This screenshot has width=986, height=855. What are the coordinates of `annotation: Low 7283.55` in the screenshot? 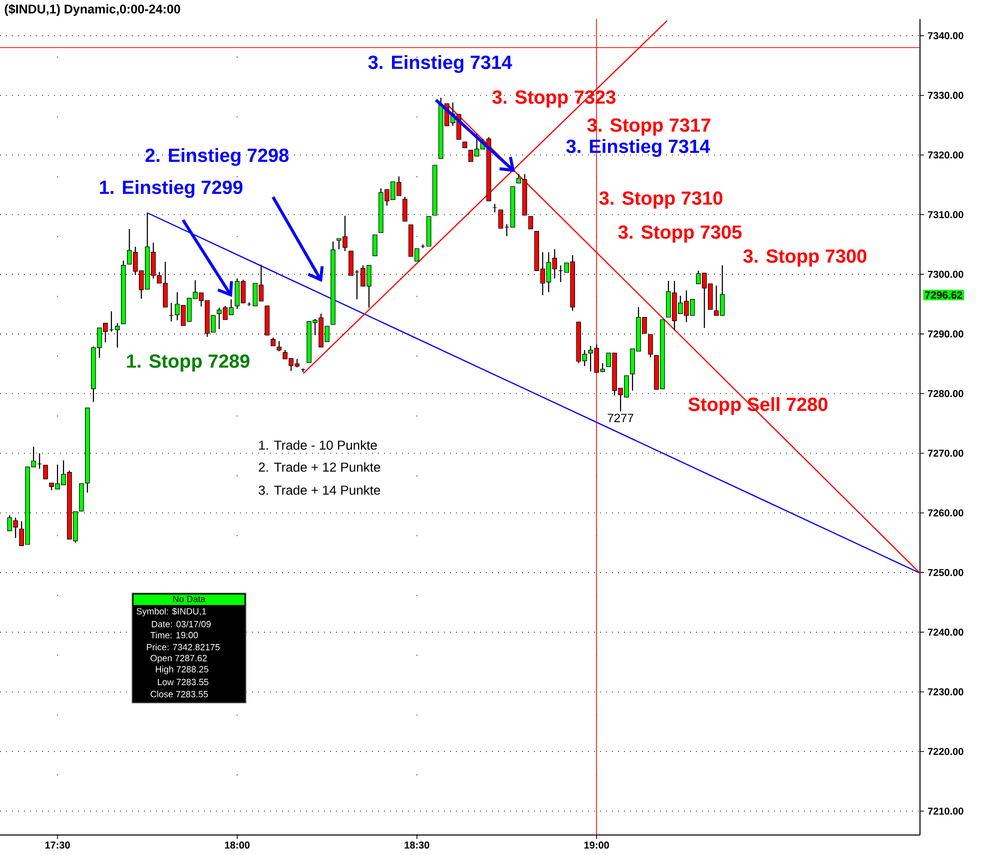 It's located at (183, 682).